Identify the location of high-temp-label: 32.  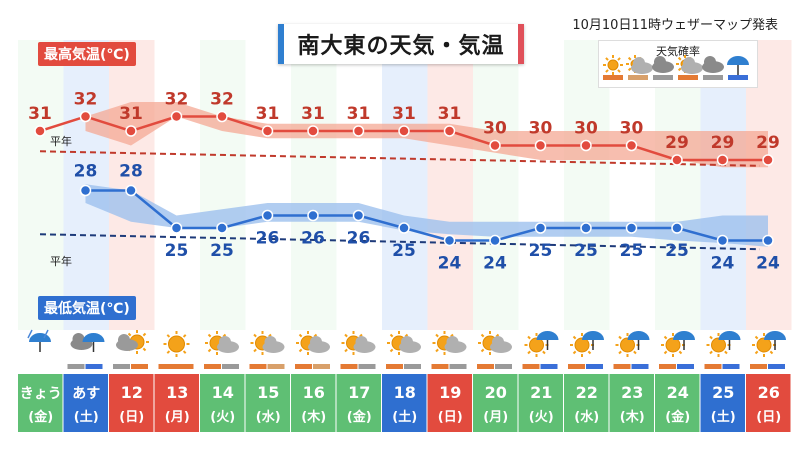
(177, 100).